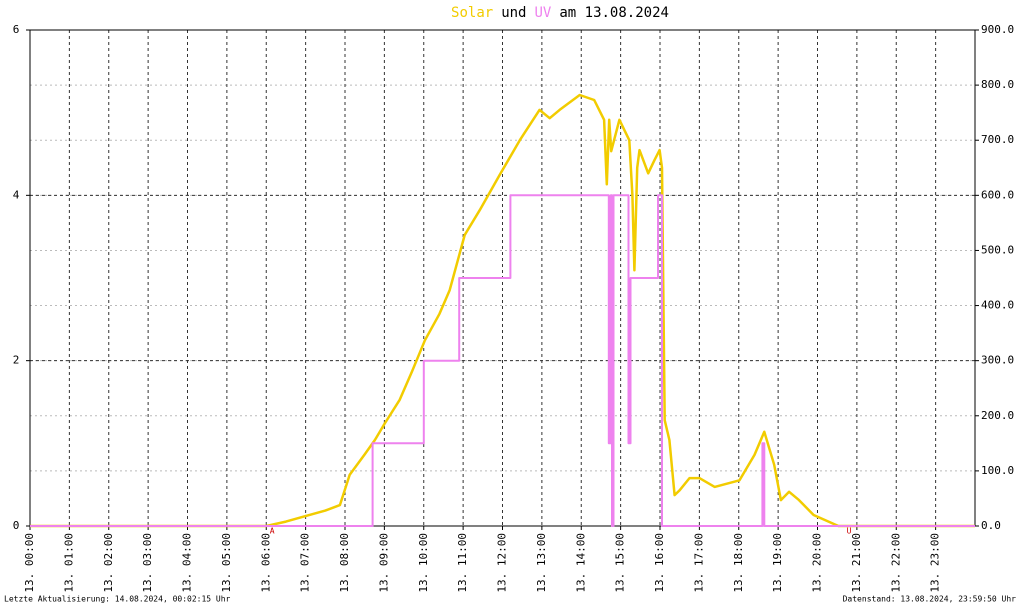 The width and height of the screenshot is (1020, 606). What do you see at coordinates (147, 563) in the screenshot?
I see `x-tick-label: 13. 03:00` at bounding box center [147, 563].